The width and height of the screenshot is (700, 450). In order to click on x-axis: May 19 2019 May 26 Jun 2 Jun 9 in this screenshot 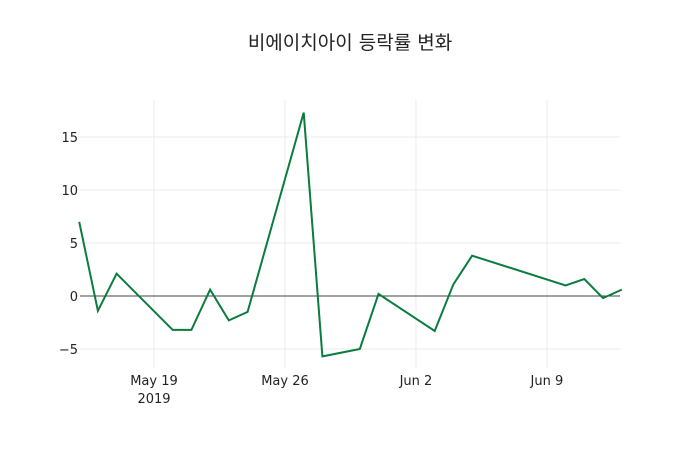, I will do `click(346, 390)`.